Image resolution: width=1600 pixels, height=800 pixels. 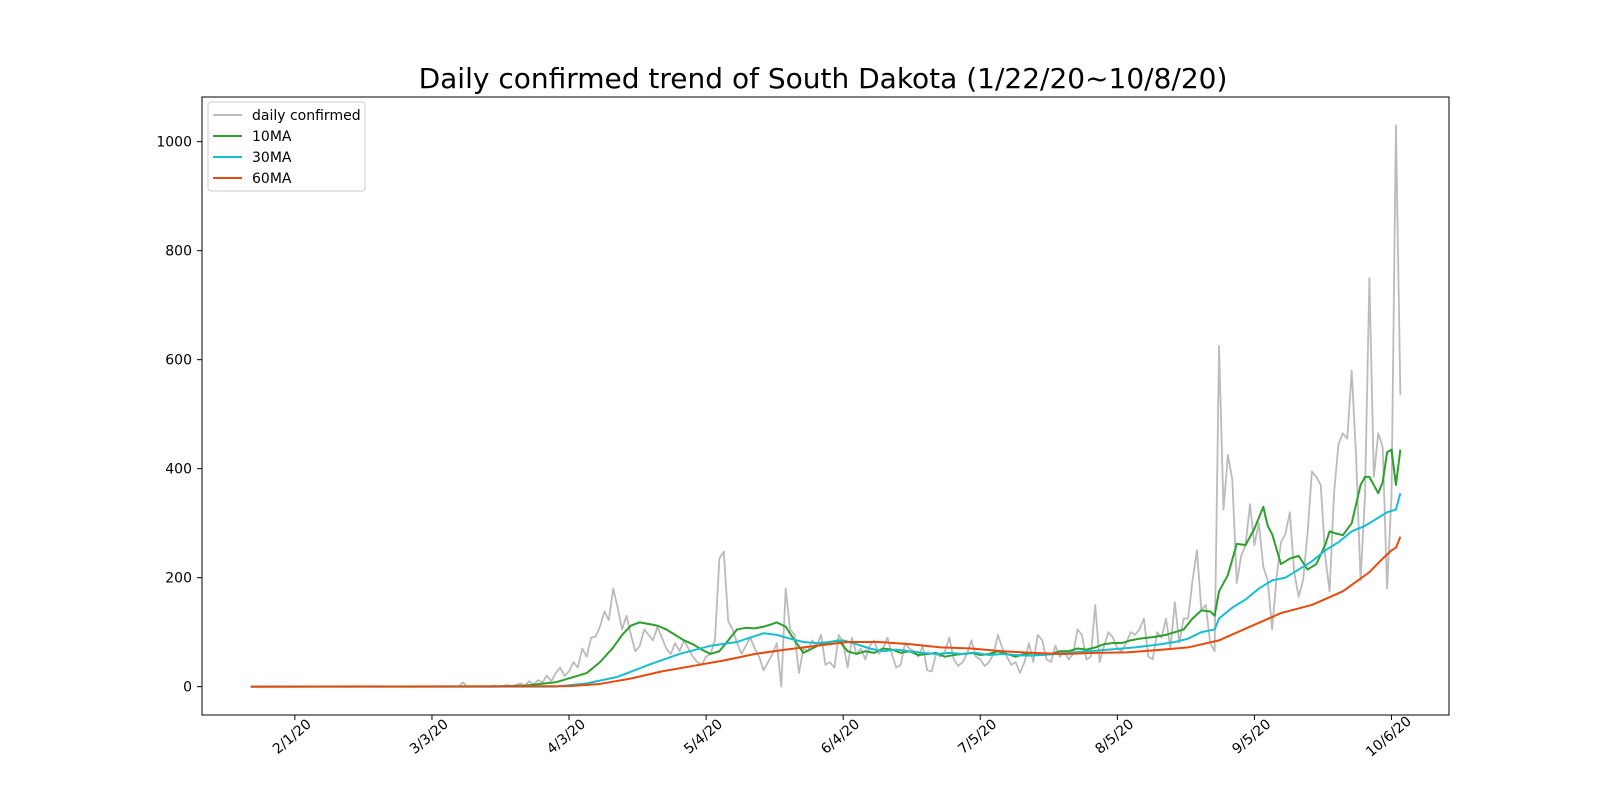 I want to click on y-tick-label: 1000, so click(x=174, y=143).